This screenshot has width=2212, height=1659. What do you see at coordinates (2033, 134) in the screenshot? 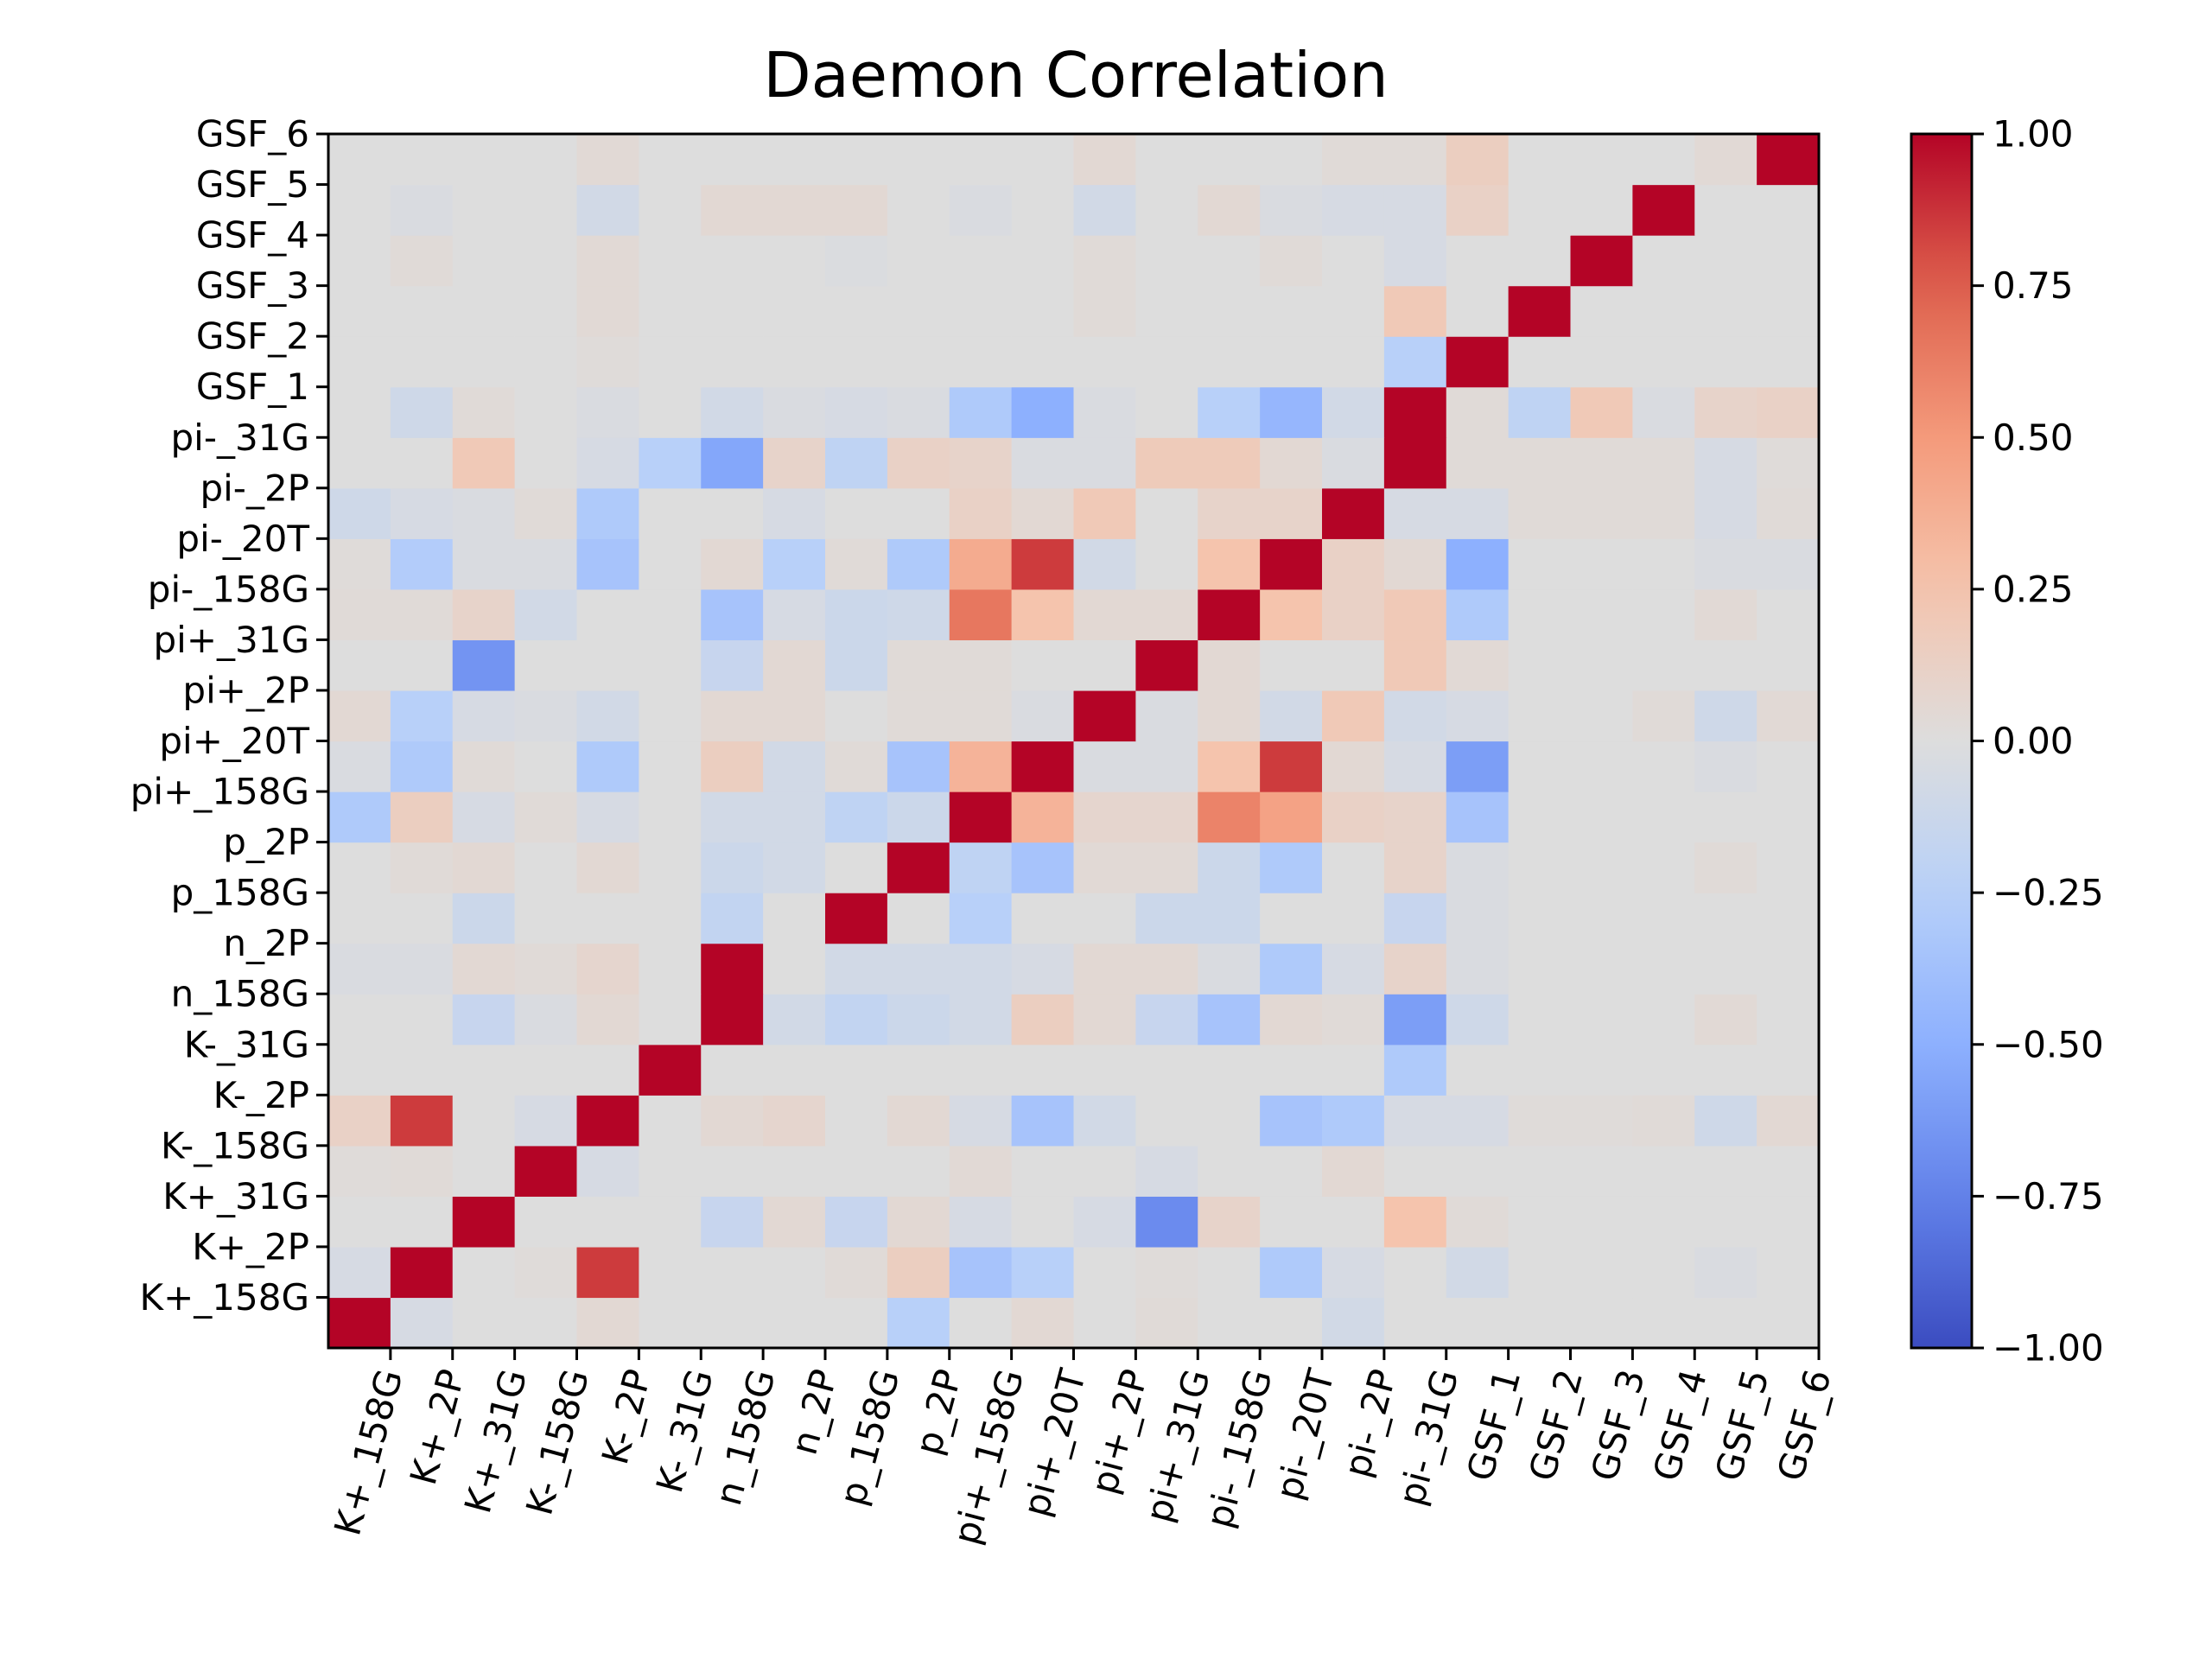
I see `colorbar-tick-label: 1.00` at bounding box center [2033, 134].